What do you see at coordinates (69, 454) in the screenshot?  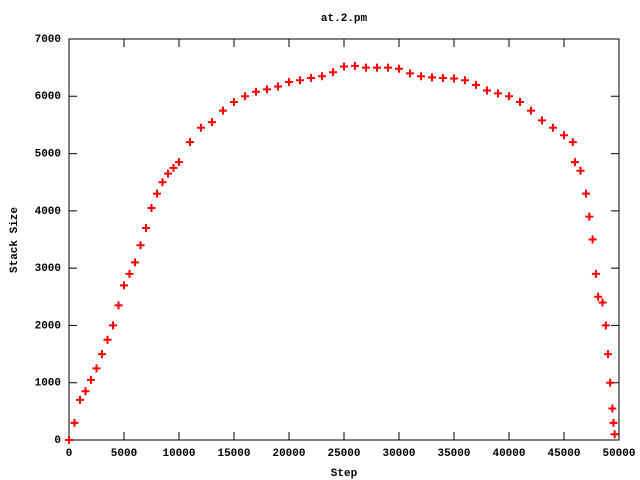 I see `x-tick-label: 0` at bounding box center [69, 454].